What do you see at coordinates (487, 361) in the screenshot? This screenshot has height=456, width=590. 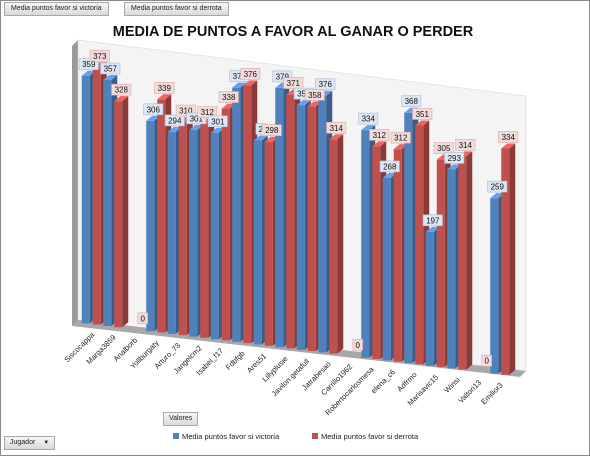 I see `data-label: 0` at bounding box center [487, 361].